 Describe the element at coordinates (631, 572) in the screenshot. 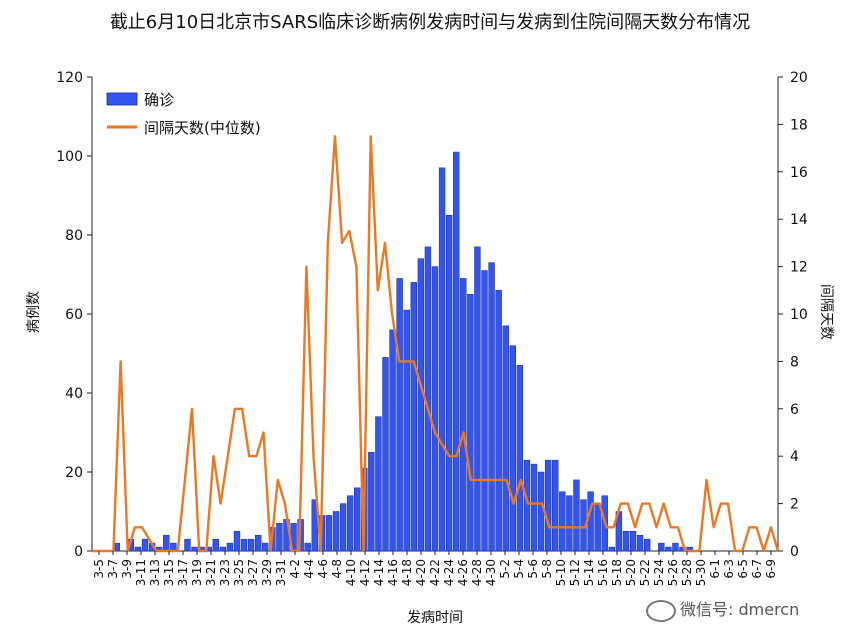

I see `x-tick-label: 5-20` at that location.